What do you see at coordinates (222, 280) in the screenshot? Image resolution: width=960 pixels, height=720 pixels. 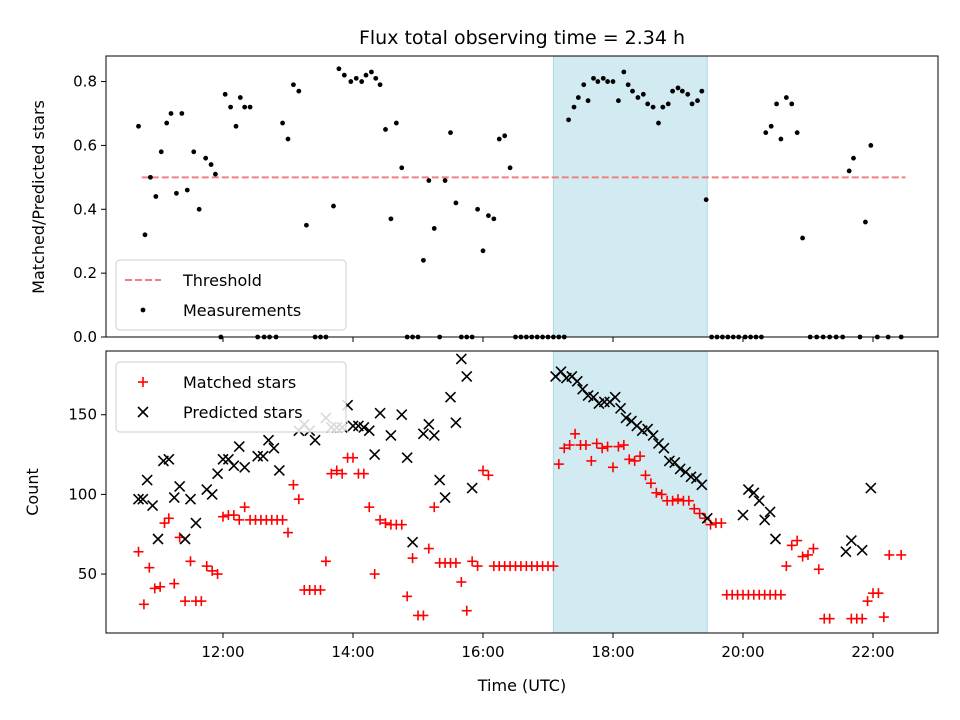 I see `legend-label: Threshold` at bounding box center [222, 280].